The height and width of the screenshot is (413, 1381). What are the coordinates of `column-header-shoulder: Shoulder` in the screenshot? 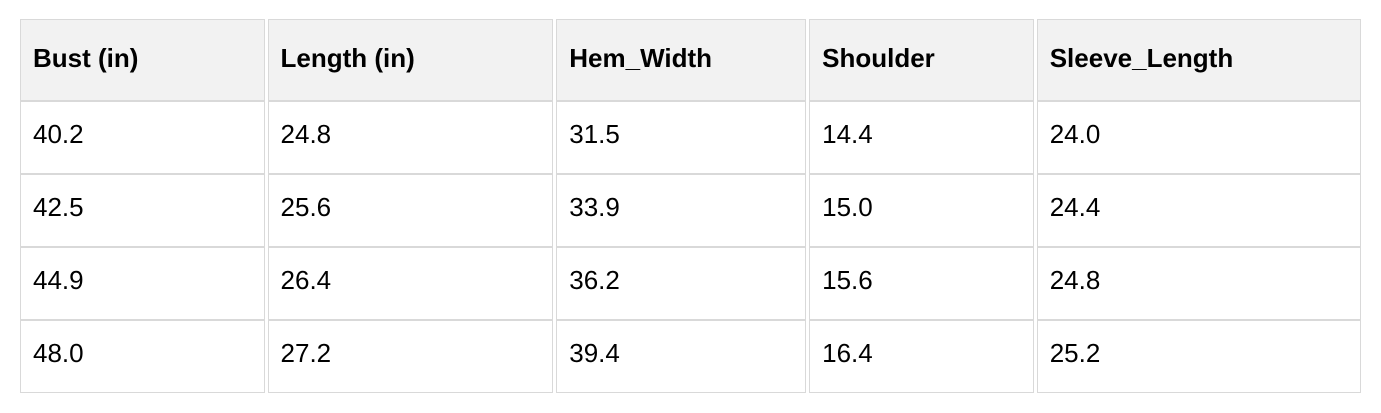 It's located at (921, 60).